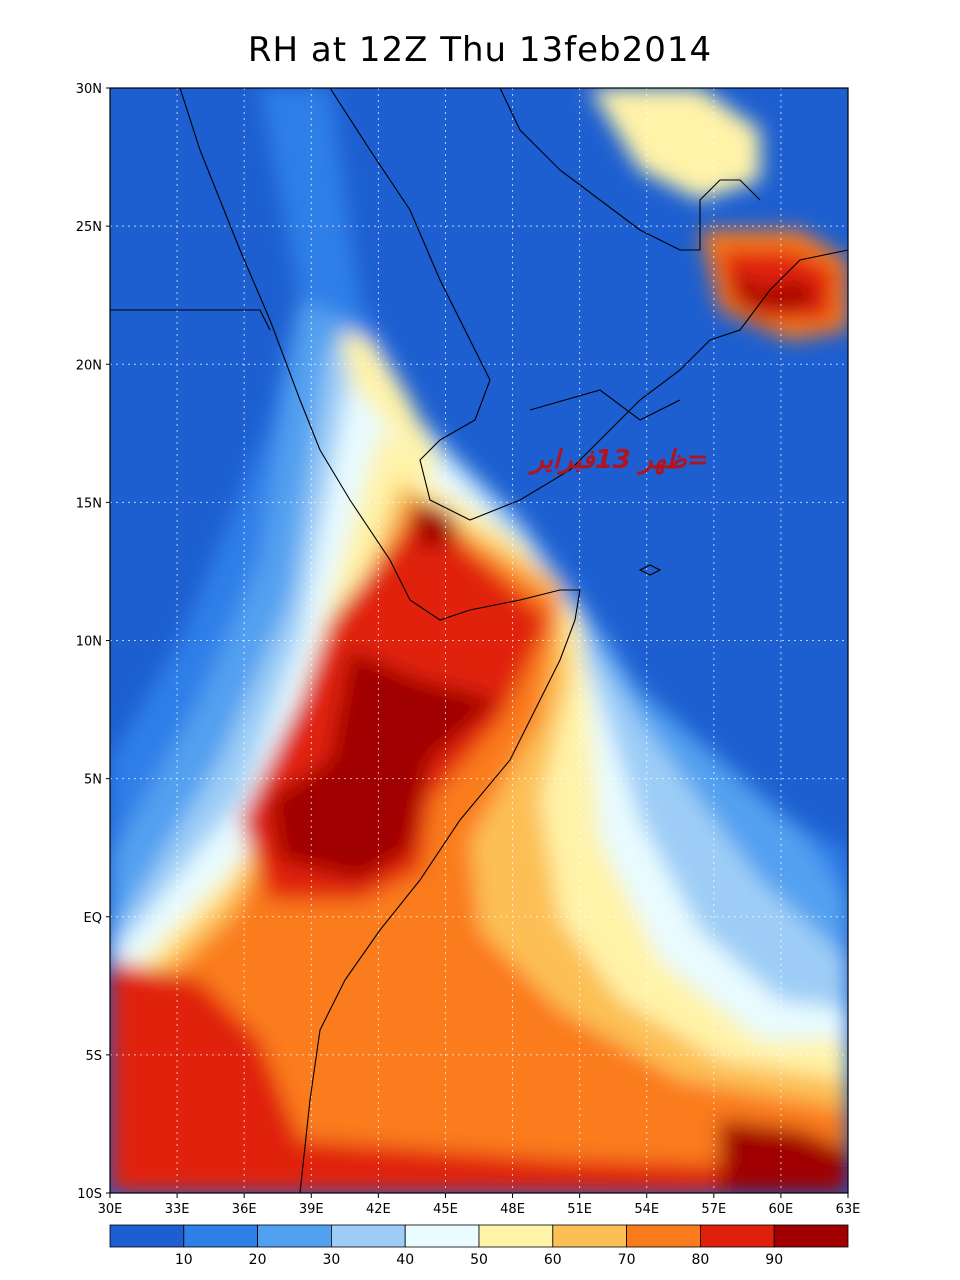 The width and height of the screenshot is (960, 1280). Describe the element at coordinates (93, 918) in the screenshot. I see `lat-tick-label: EQ` at that location.